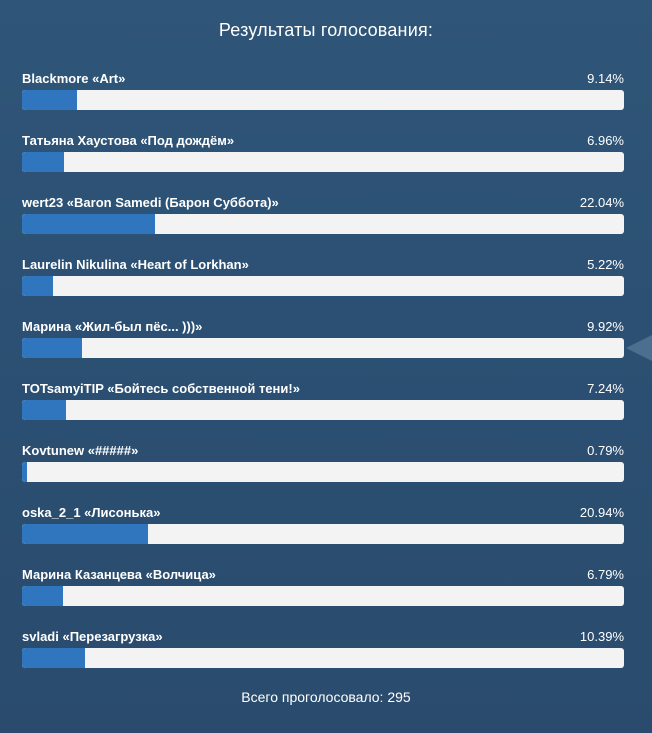 This screenshot has height=733, width=652. I want to click on option-percent: 7.24%, so click(605, 388).